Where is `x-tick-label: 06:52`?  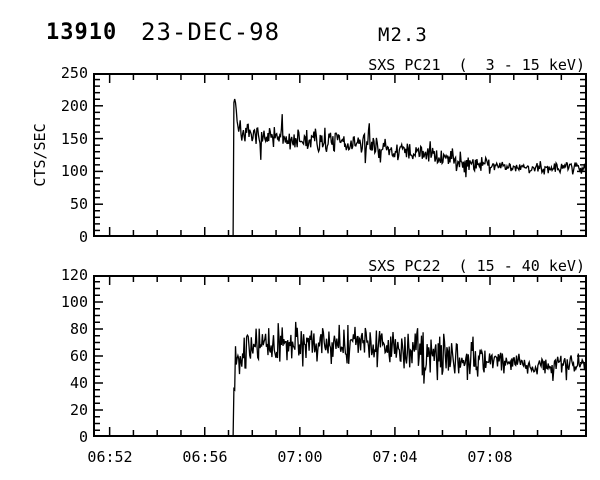
x-tick-label: 06:52 is located at coordinates (110, 457).